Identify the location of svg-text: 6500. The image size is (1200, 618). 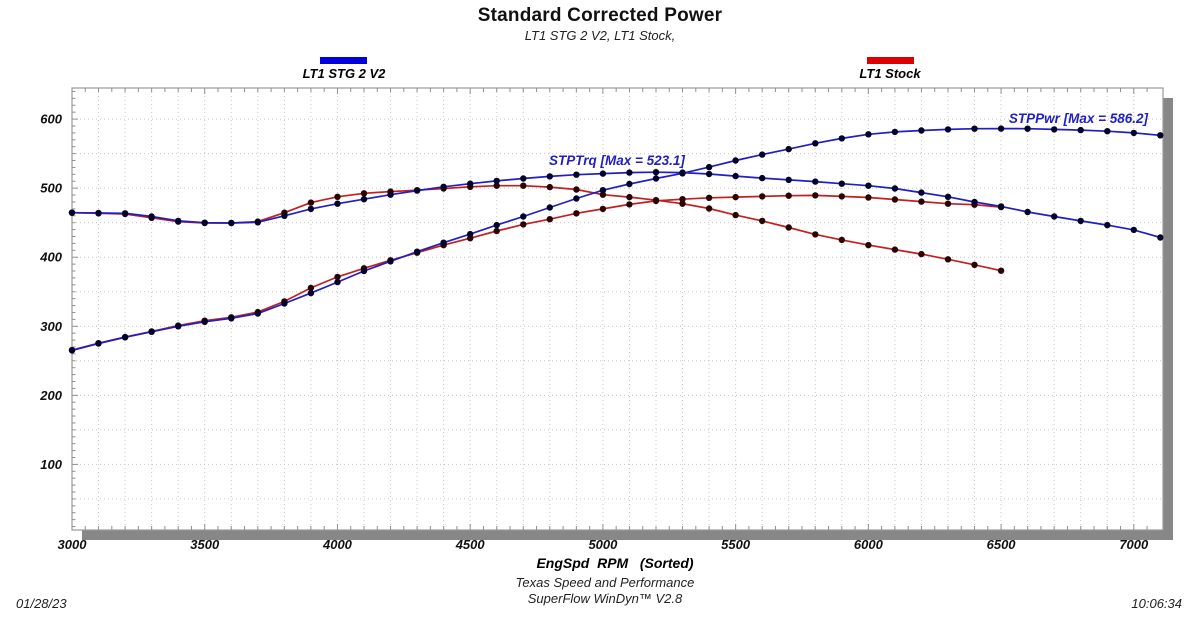
(1002, 544).